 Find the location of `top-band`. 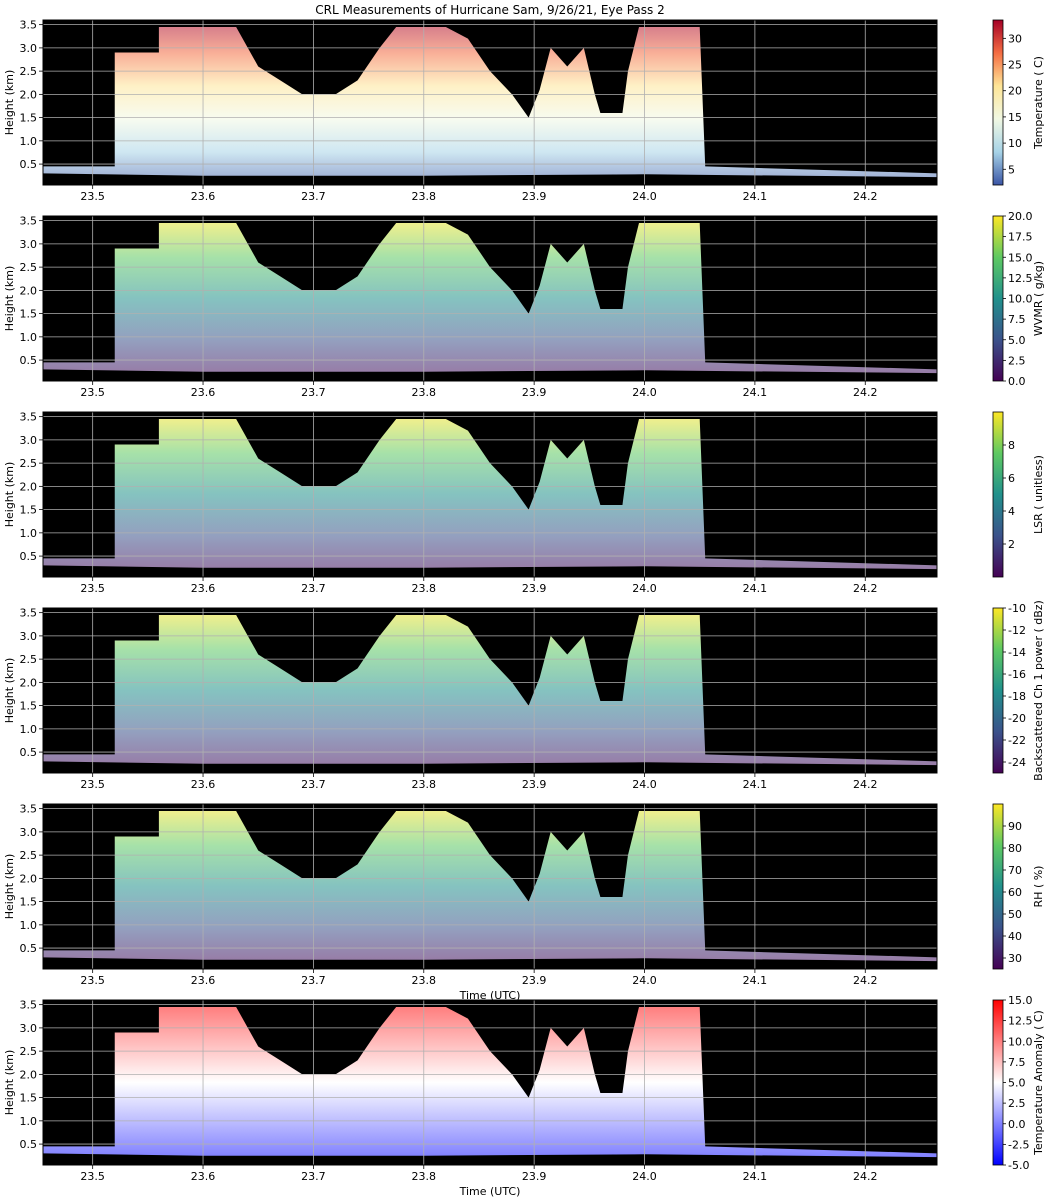

top-band is located at coordinates (490, 218).